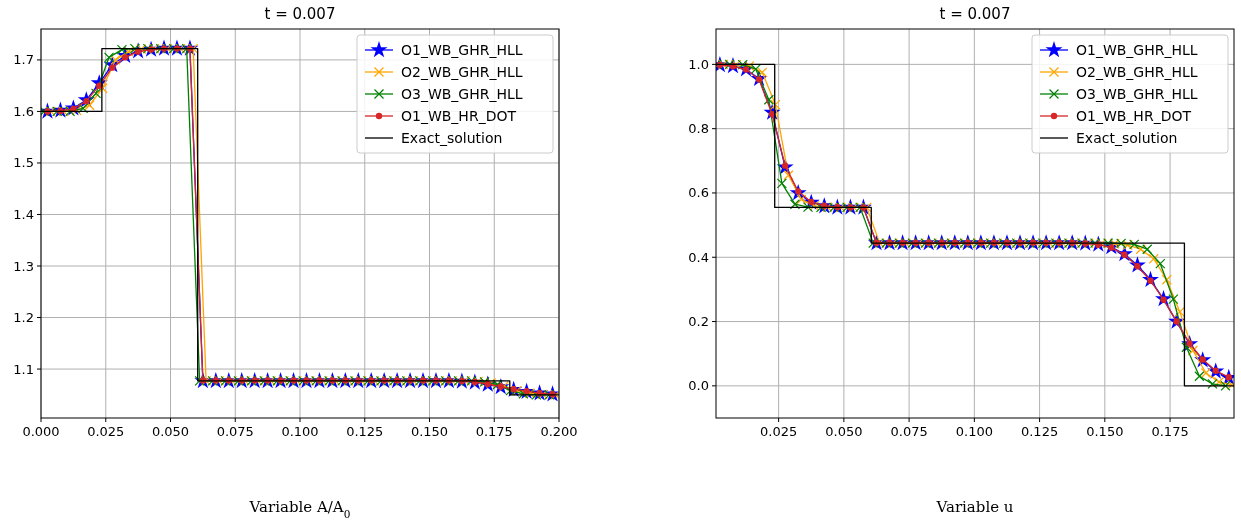  What do you see at coordinates (559, 431) in the screenshot?
I see `x-tick-label: 0.200` at bounding box center [559, 431].